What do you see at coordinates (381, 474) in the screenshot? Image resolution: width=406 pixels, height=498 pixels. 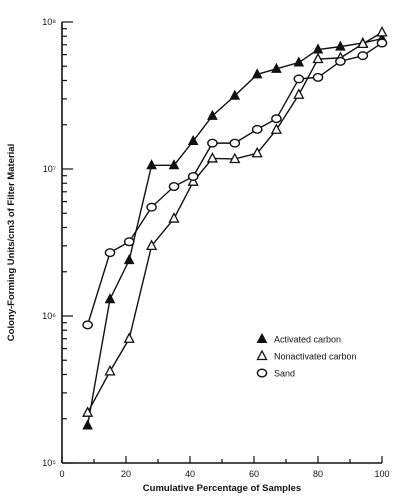 I see `x-tick-label: 100` at bounding box center [381, 474].